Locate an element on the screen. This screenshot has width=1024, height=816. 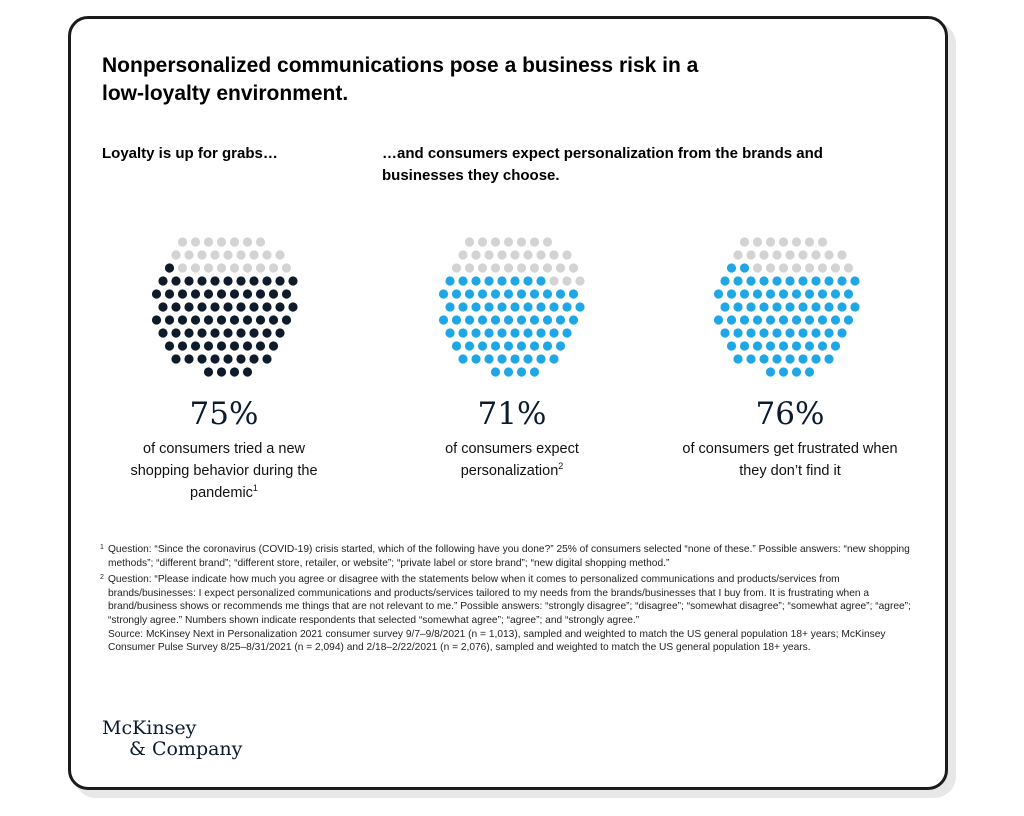
stat-2-value: 71% is located at coordinates (512, 414).